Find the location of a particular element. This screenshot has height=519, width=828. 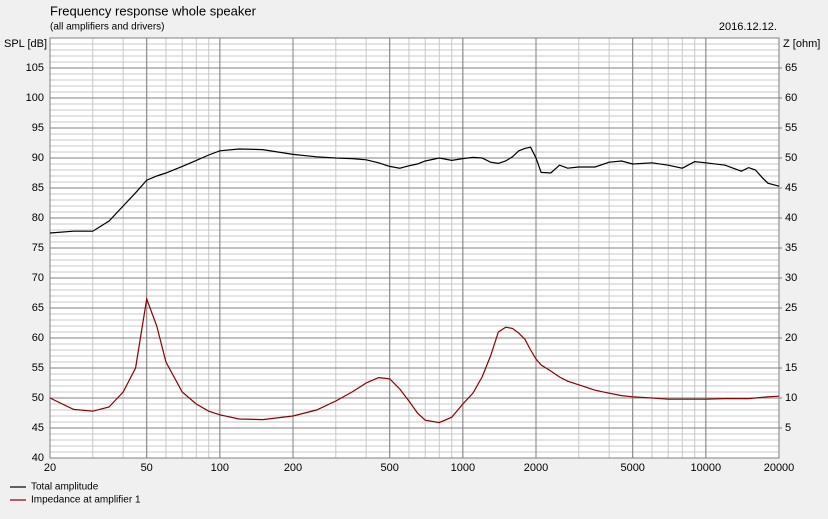

chart-title: Frequency response whole speaker is located at coordinates (153, 10).